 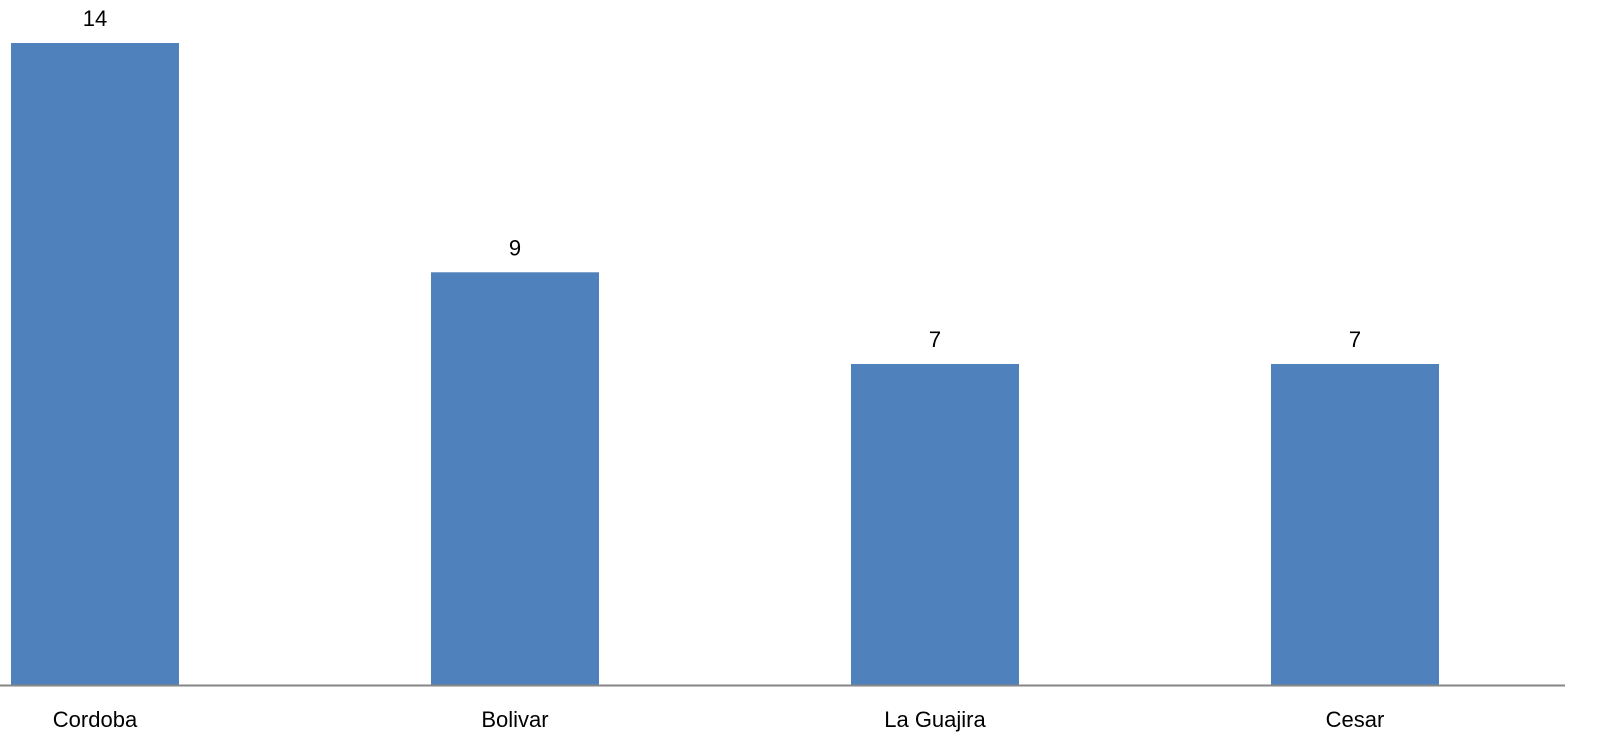 I want to click on category-label-la-guajira: La Guajira, so click(x=935, y=719).